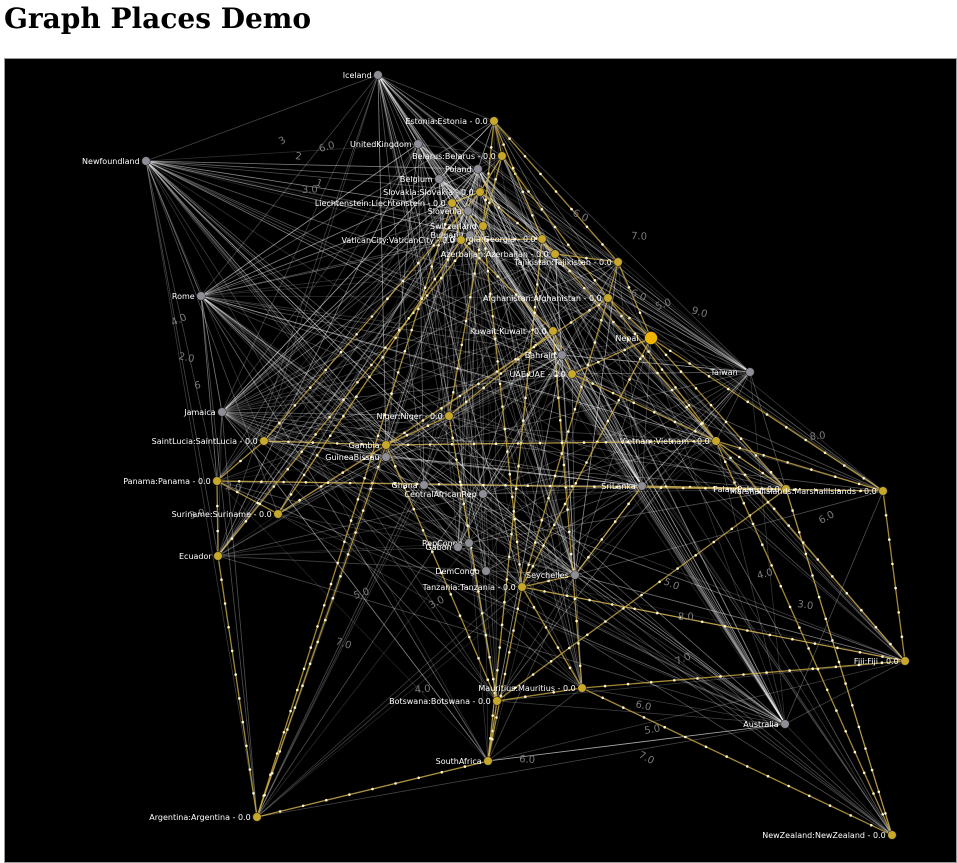  What do you see at coordinates (624, 486) in the screenshot?
I see `node-srilanka: SriLanka` at bounding box center [624, 486].